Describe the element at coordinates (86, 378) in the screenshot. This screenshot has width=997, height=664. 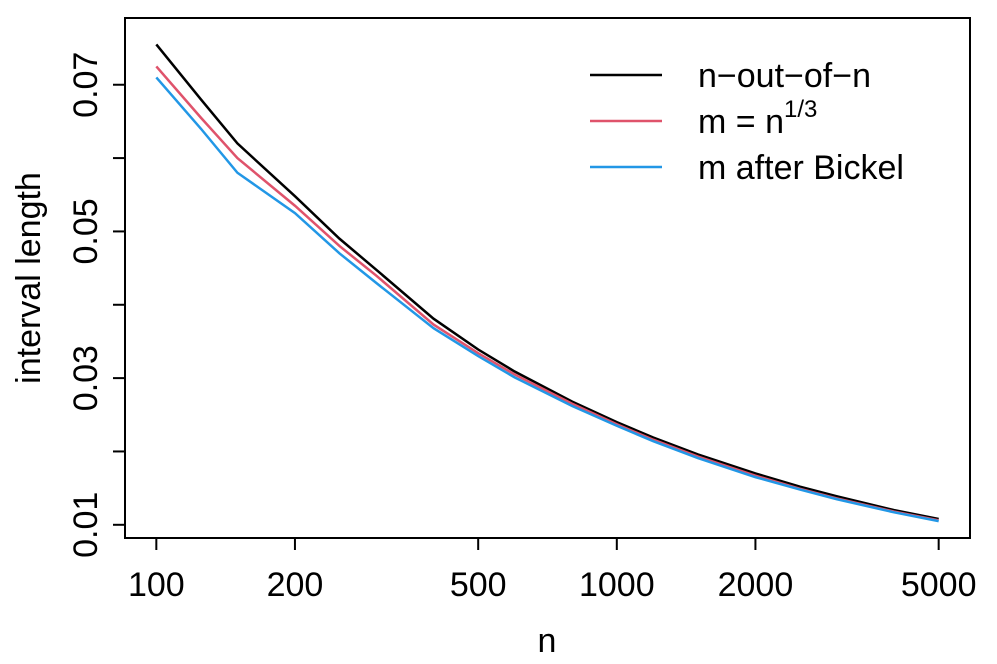
I see `y-tick-label: 0.03` at that location.